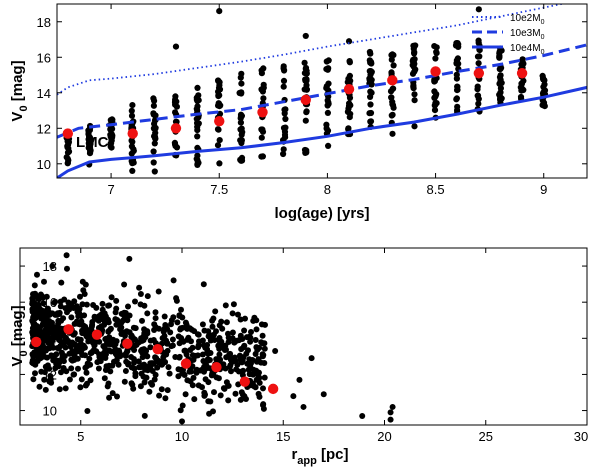  Describe the element at coordinates (155, 359) in the screenshot. I see `panel2-median-points` at that location.